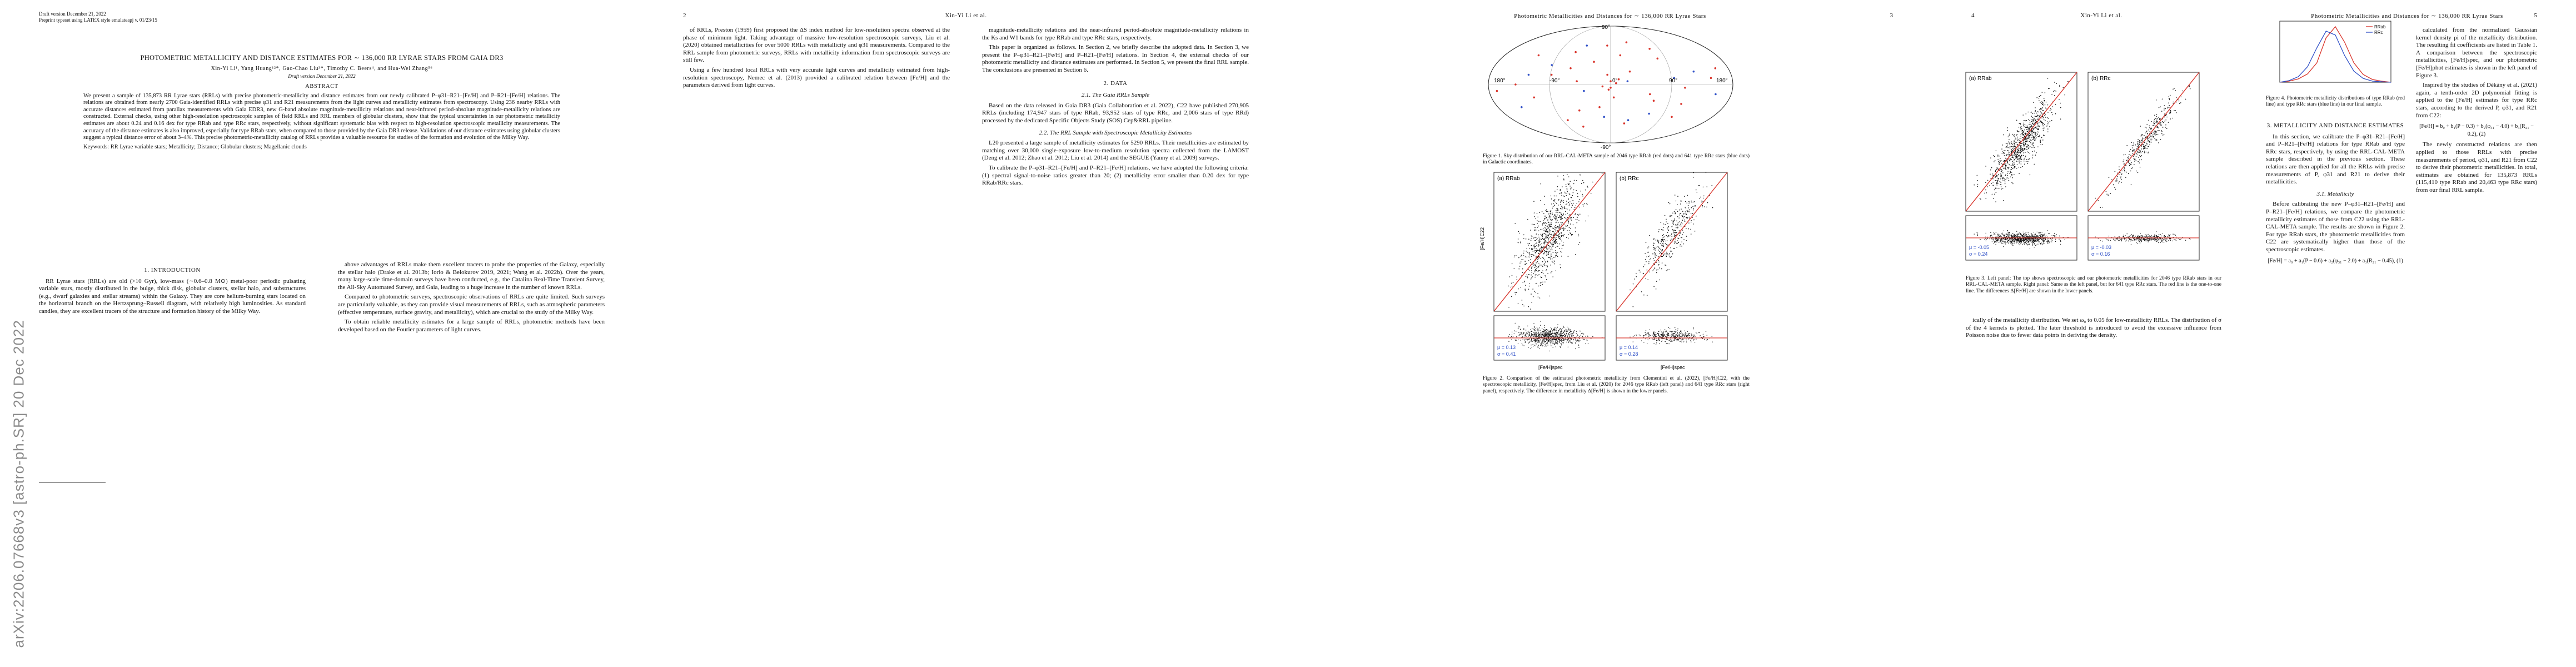 The image size is (2576, 667). What do you see at coordinates (966, 16) in the screenshot?
I see `running-header: 2 Xin-Yi Li et al.` at bounding box center [966, 16].